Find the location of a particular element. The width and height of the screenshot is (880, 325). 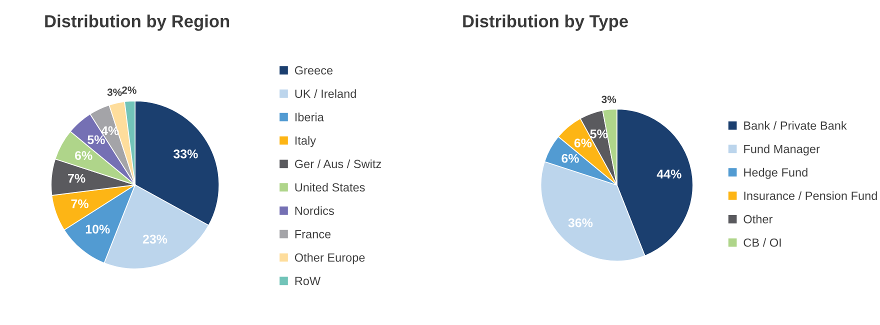

legend-label: CB / OI is located at coordinates (762, 242).